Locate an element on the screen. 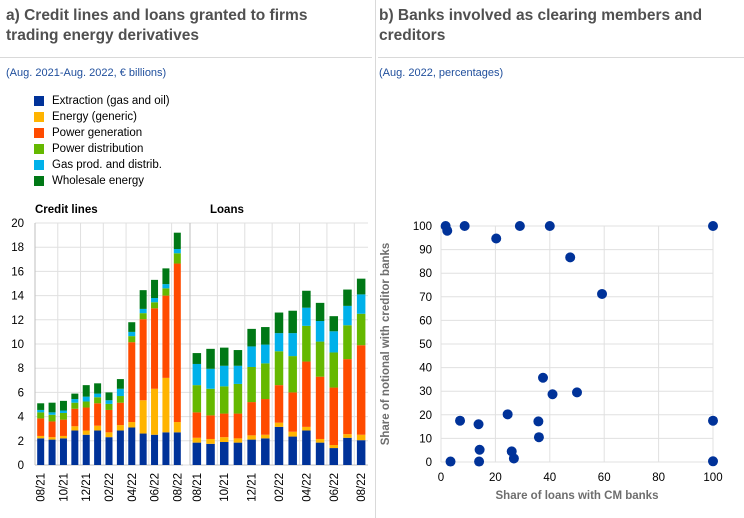 The width and height of the screenshot is (744, 518). y-tick-label: 6 is located at coordinates (21, 393).